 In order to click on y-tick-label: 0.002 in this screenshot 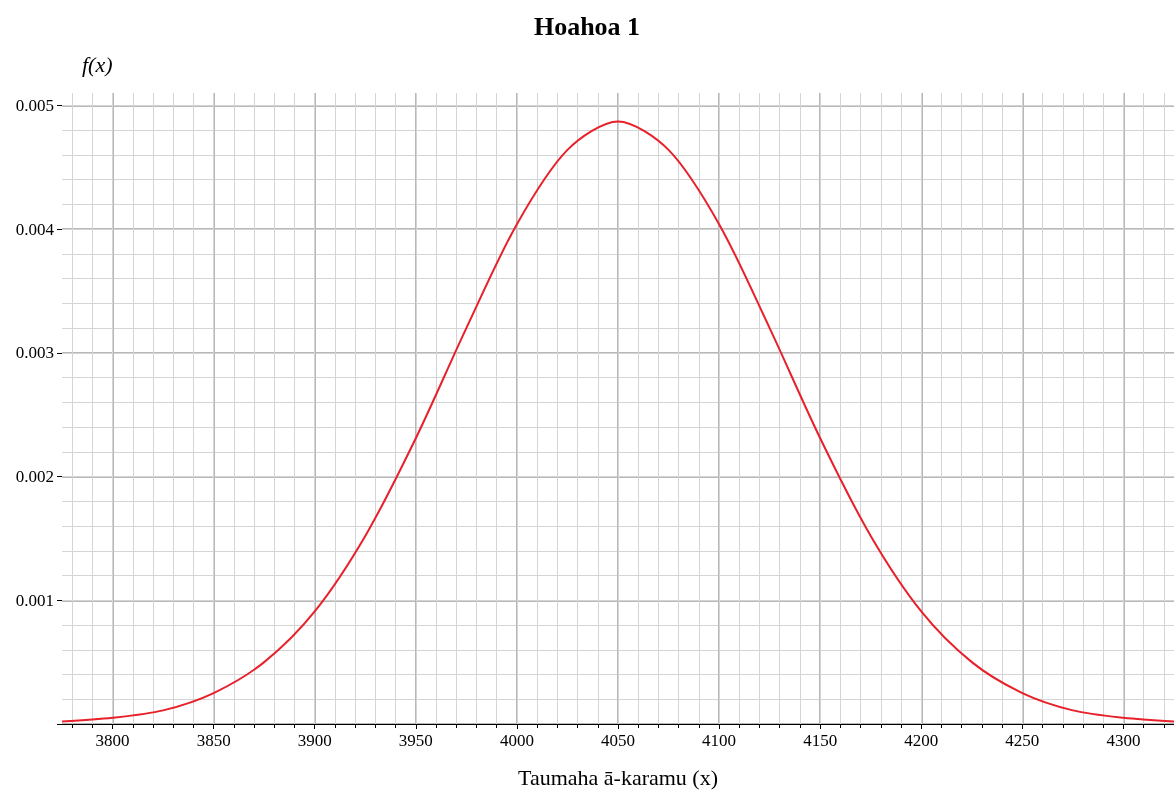, I will do `click(34, 477)`.